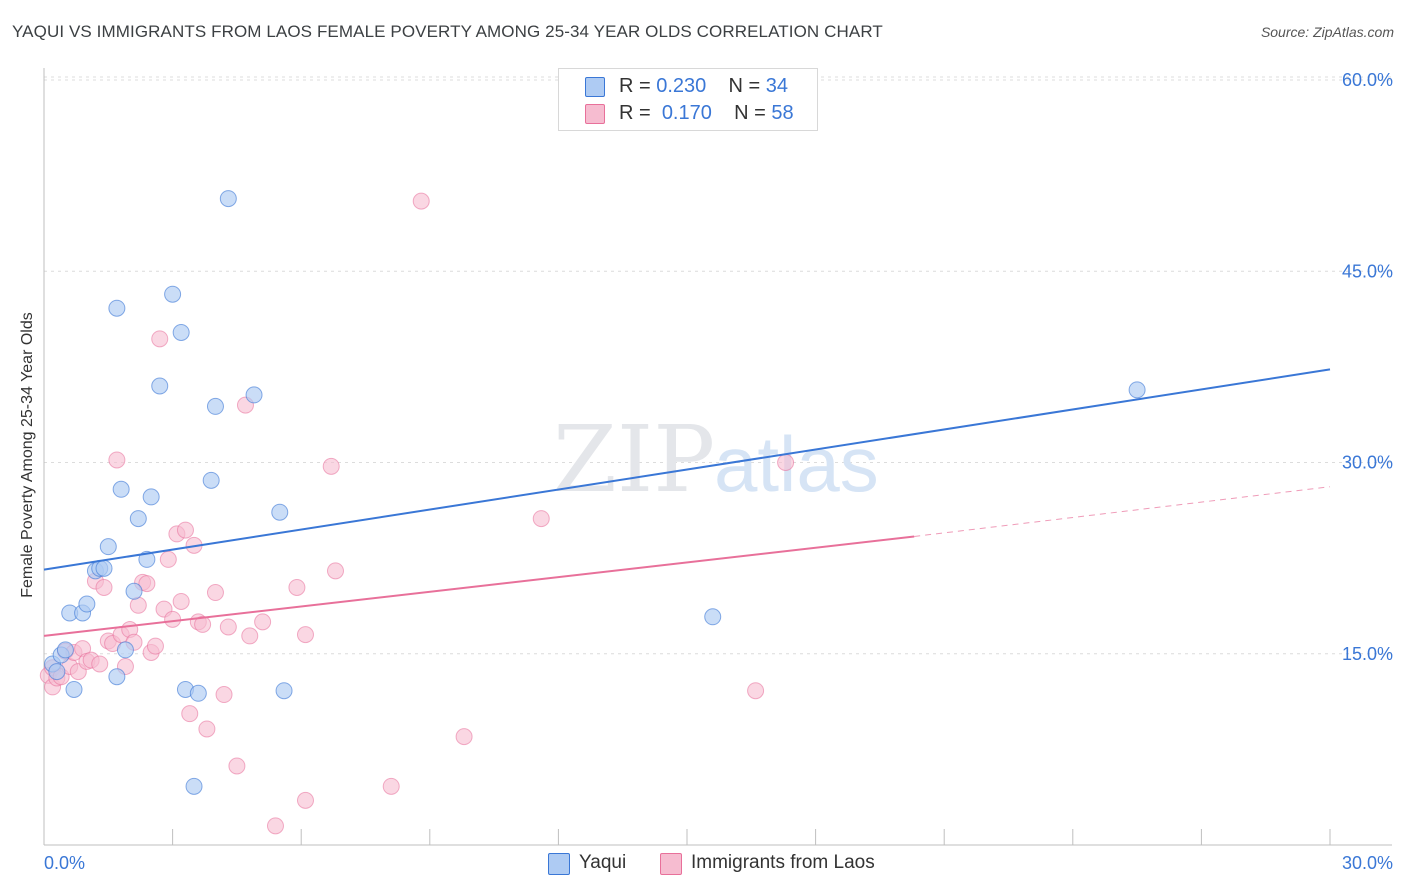 Image resolution: width=1406 pixels, height=892 pixels. I want to click on legend-n-value: 58, so click(782, 113).